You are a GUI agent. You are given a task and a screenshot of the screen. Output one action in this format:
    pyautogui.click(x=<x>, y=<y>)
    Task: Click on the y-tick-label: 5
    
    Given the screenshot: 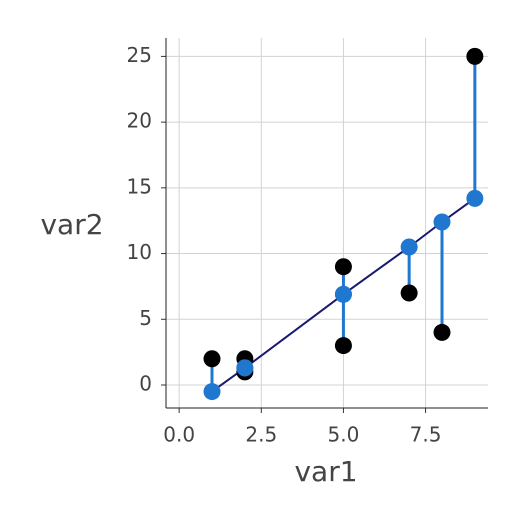 What is the action you would take?
    pyautogui.click(x=145, y=318)
    